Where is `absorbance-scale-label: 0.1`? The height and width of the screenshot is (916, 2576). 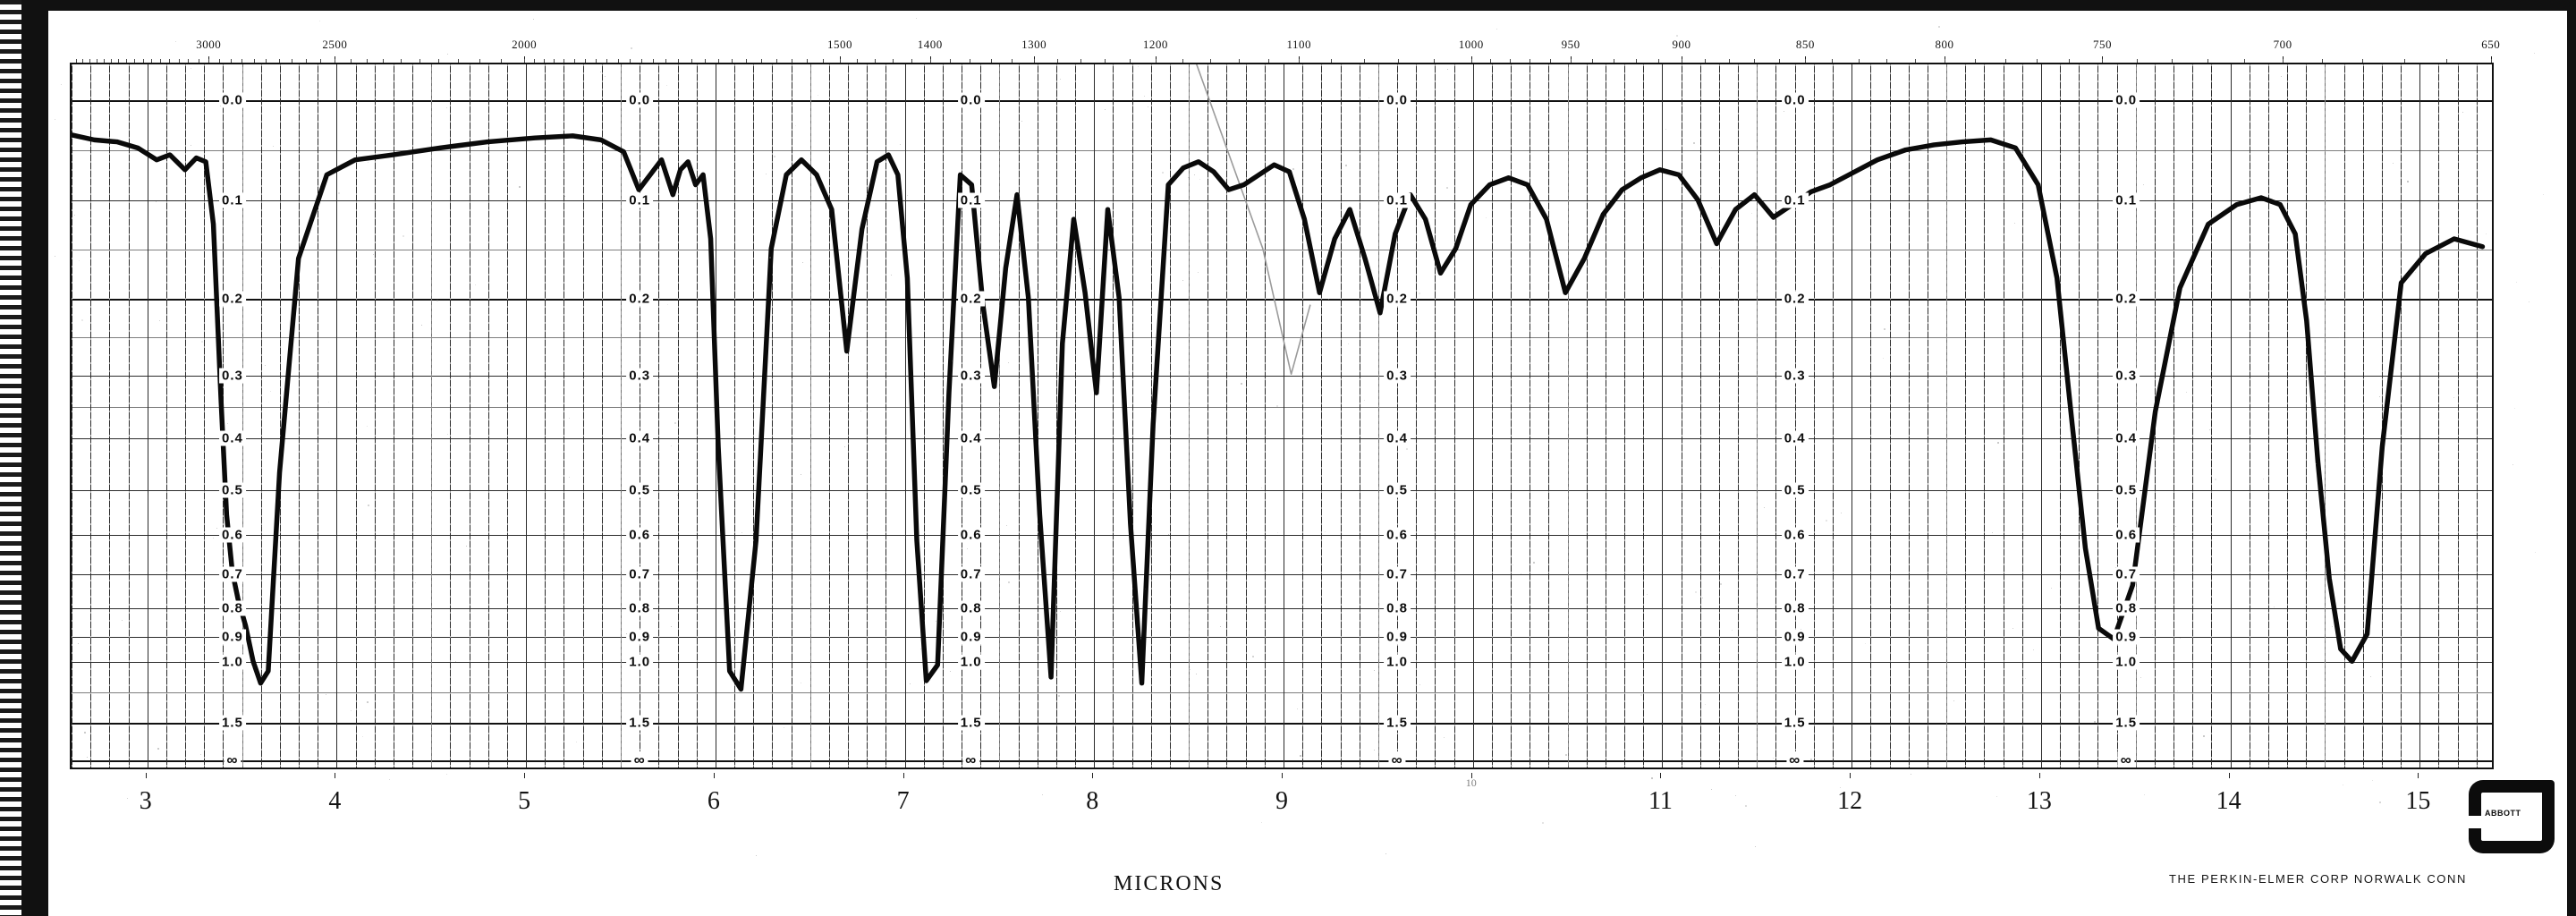 absorbance-scale-label: 0.1 is located at coordinates (1795, 200).